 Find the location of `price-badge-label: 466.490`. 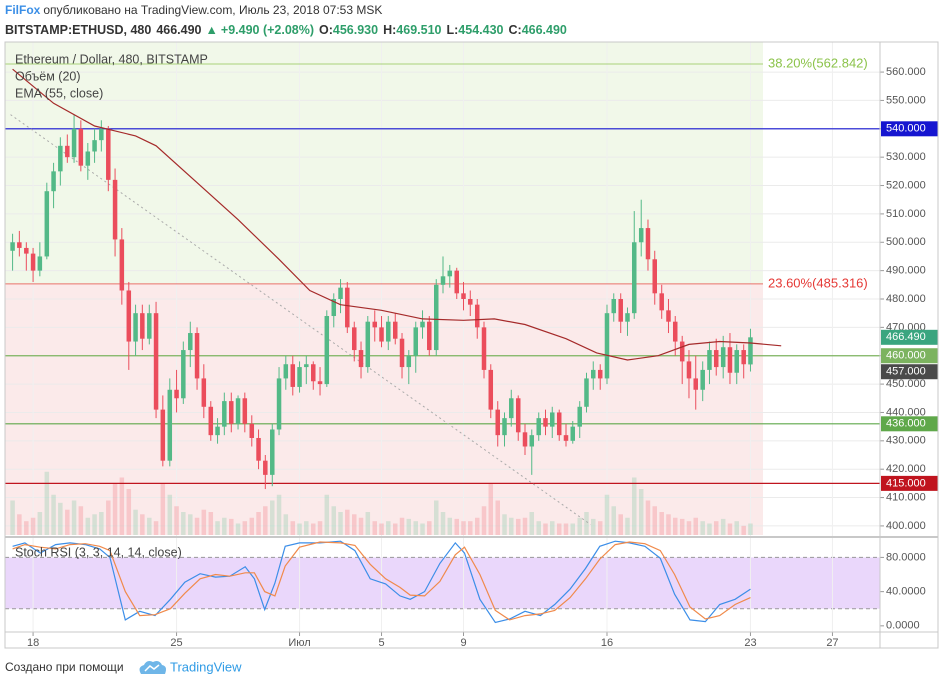

price-badge-label: 466.490 is located at coordinates (906, 337).